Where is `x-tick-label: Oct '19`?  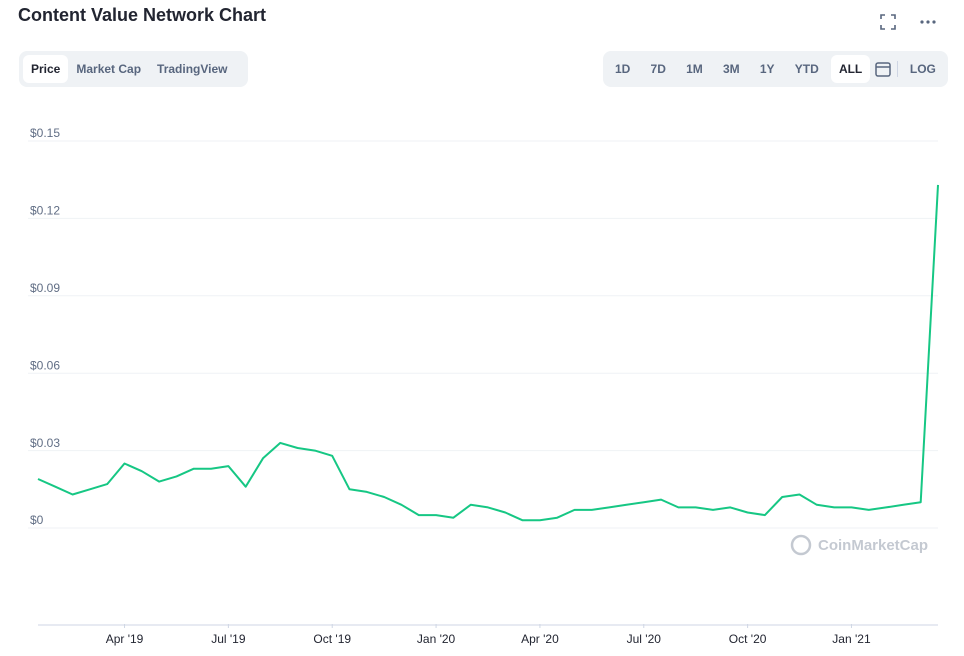
x-tick-label: Oct '19 is located at coordinates (332, 639).